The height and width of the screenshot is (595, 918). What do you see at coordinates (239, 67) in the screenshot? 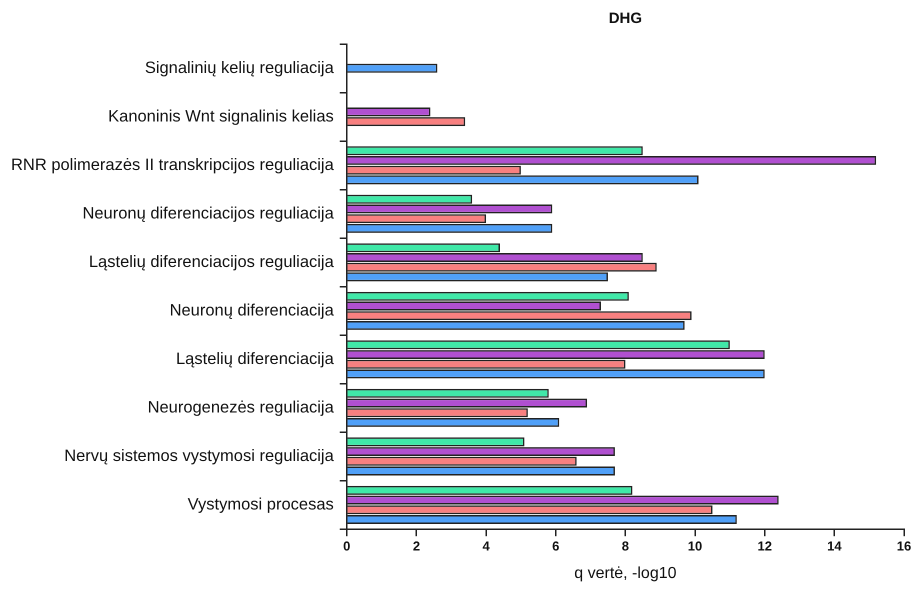
I see `y-tick-label: Signalinių kelių reguliacija` at bounding box center [239, 67].